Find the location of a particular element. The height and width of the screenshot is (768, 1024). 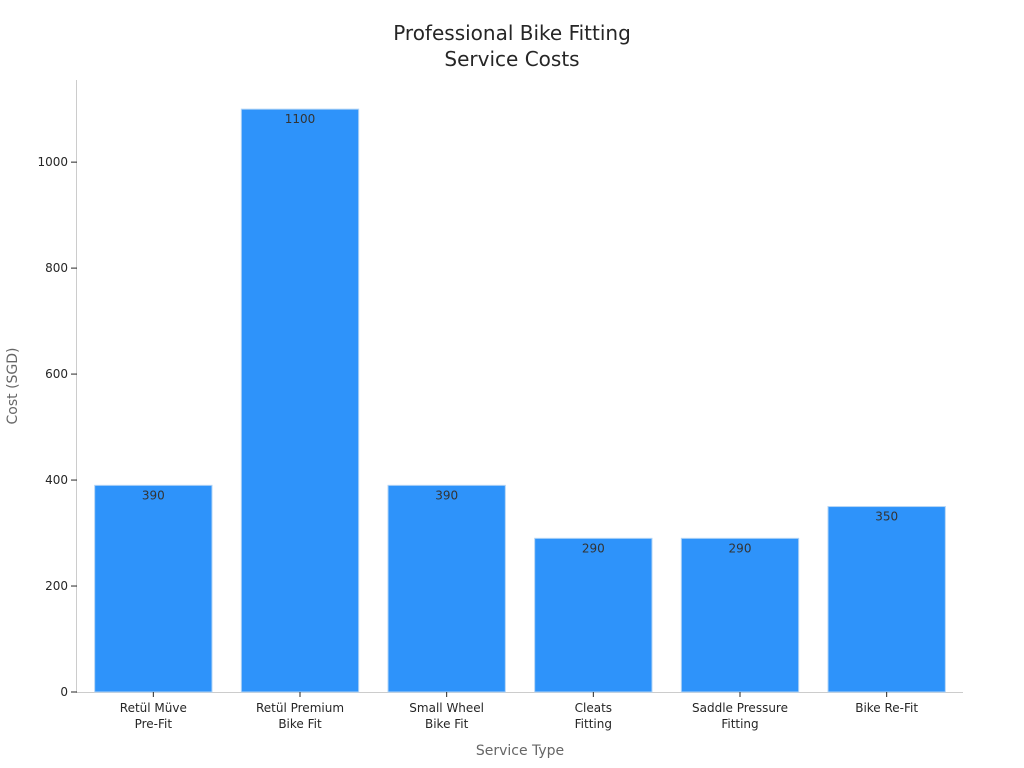

bar-value-label: 350 is located at coordinates (886, 517).